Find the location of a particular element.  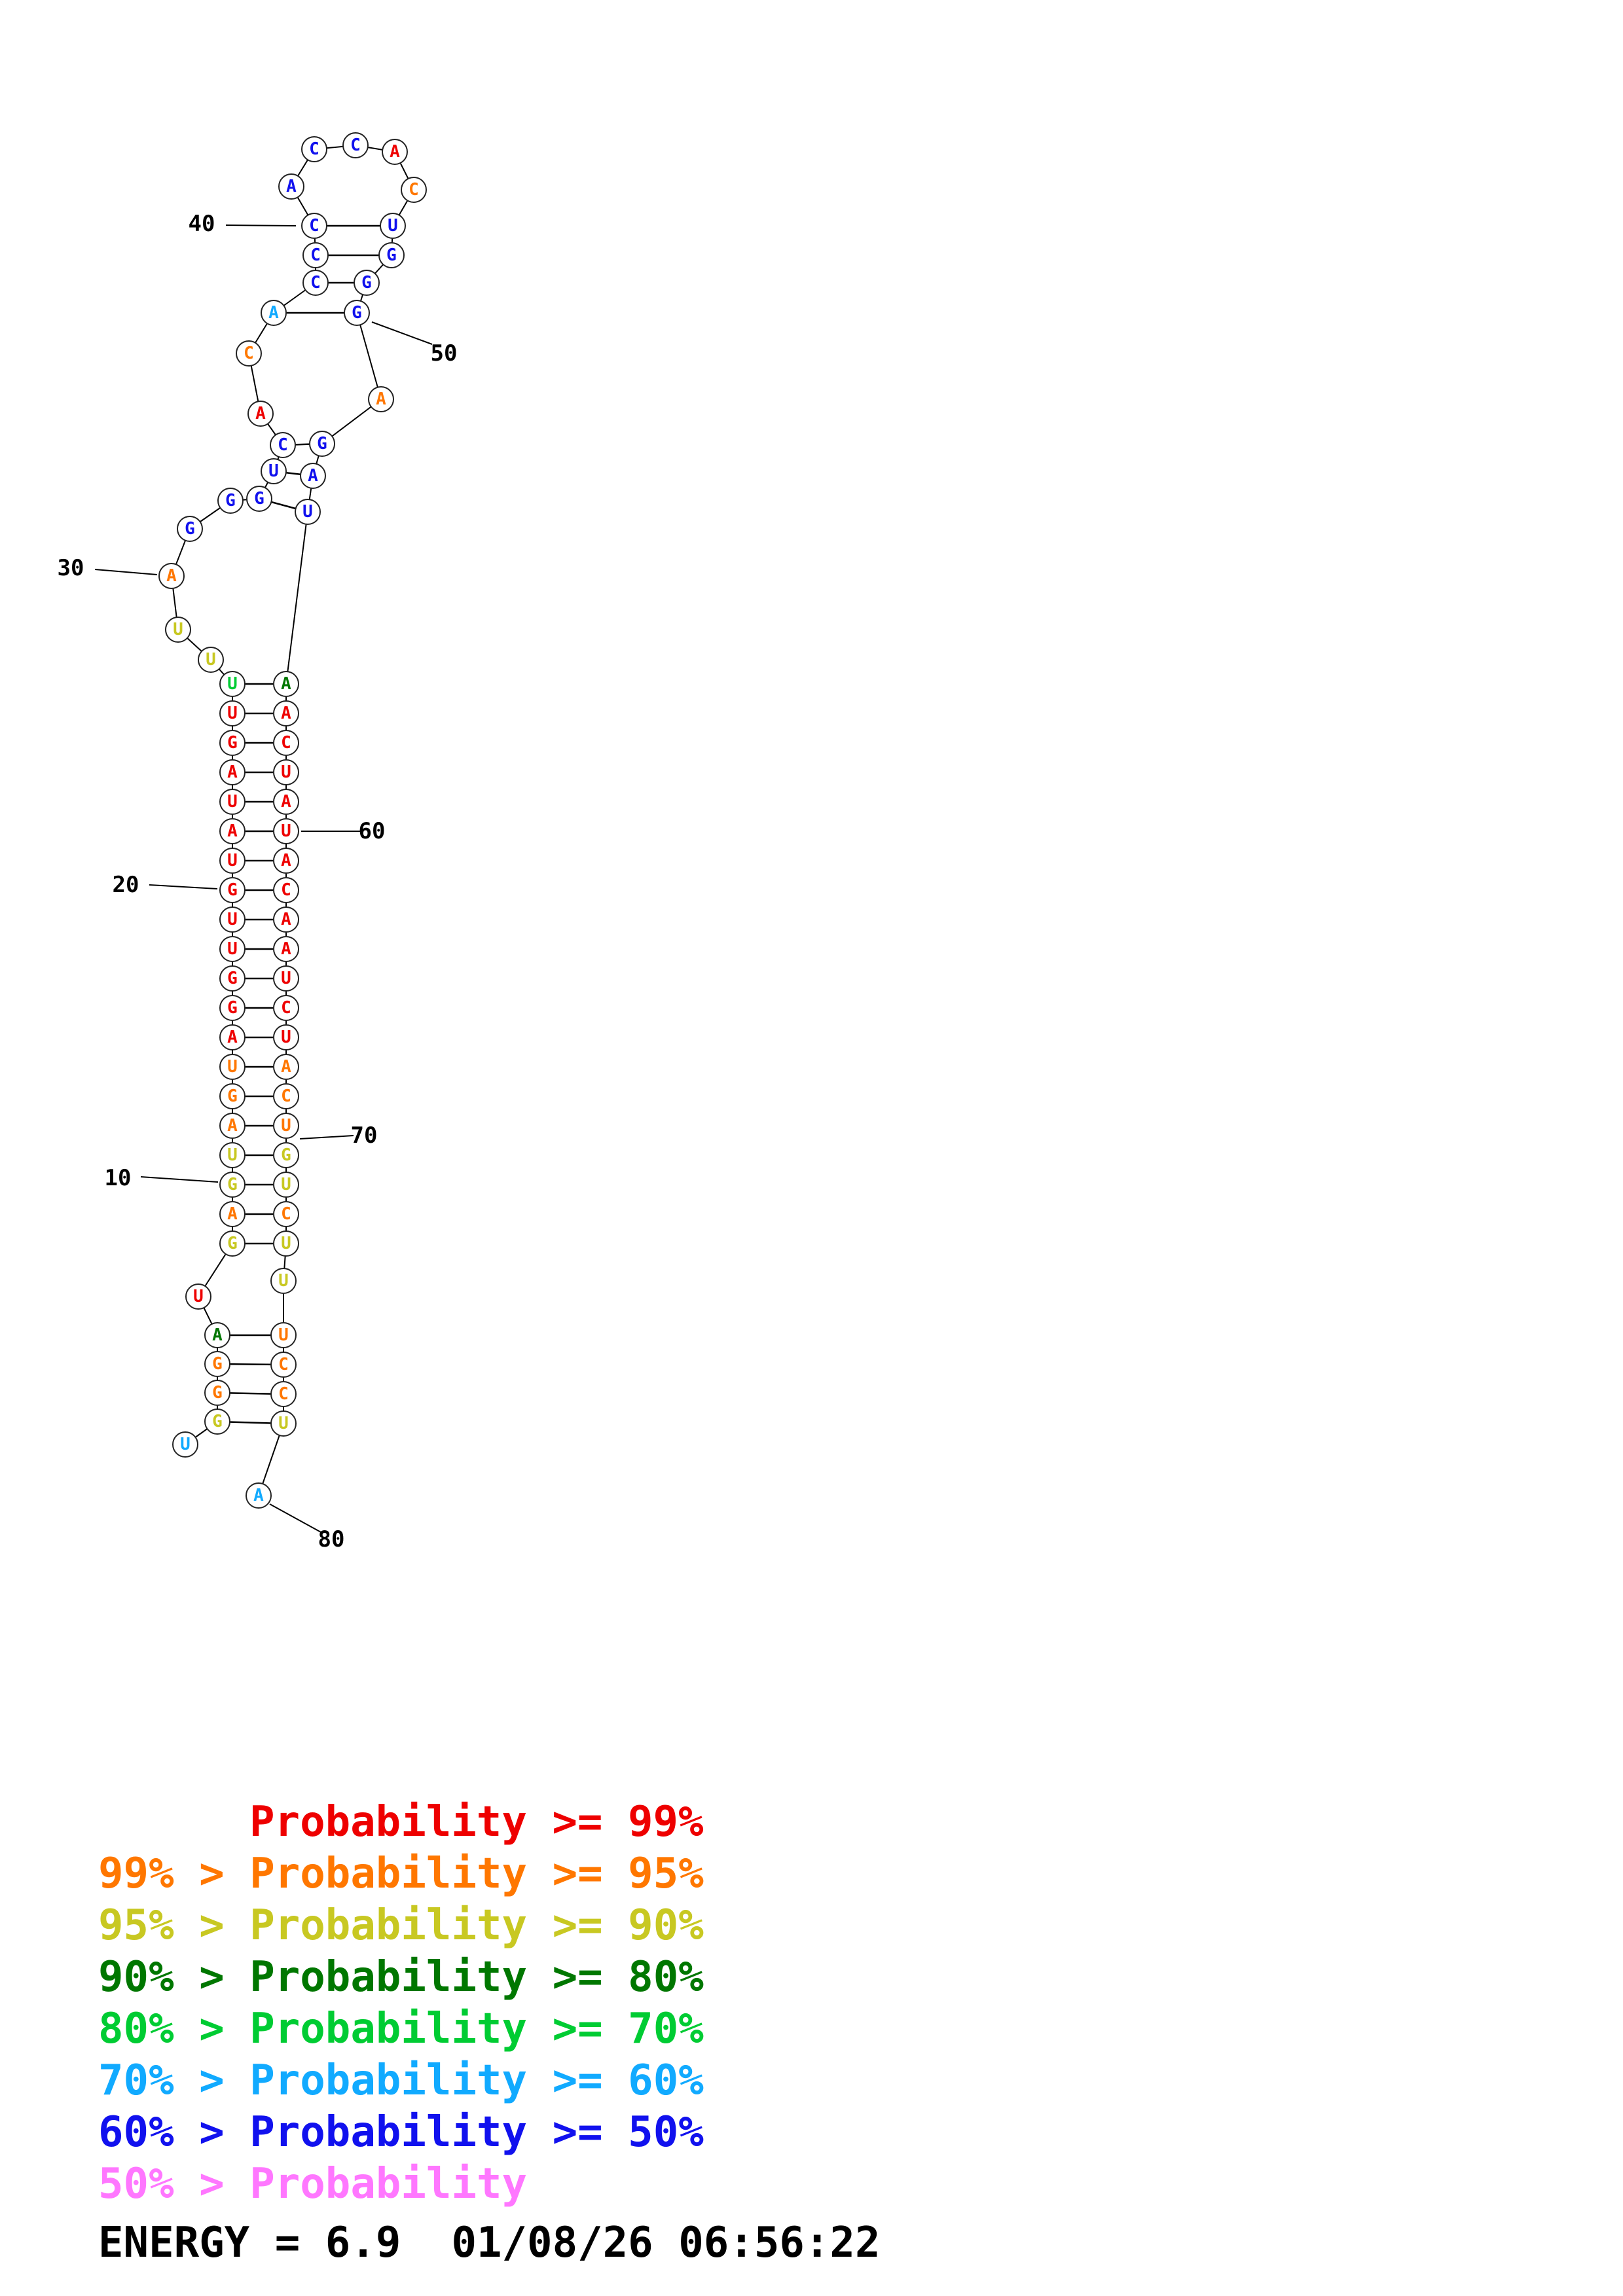

position-label: 10 is located at coordinates (118, 1178).